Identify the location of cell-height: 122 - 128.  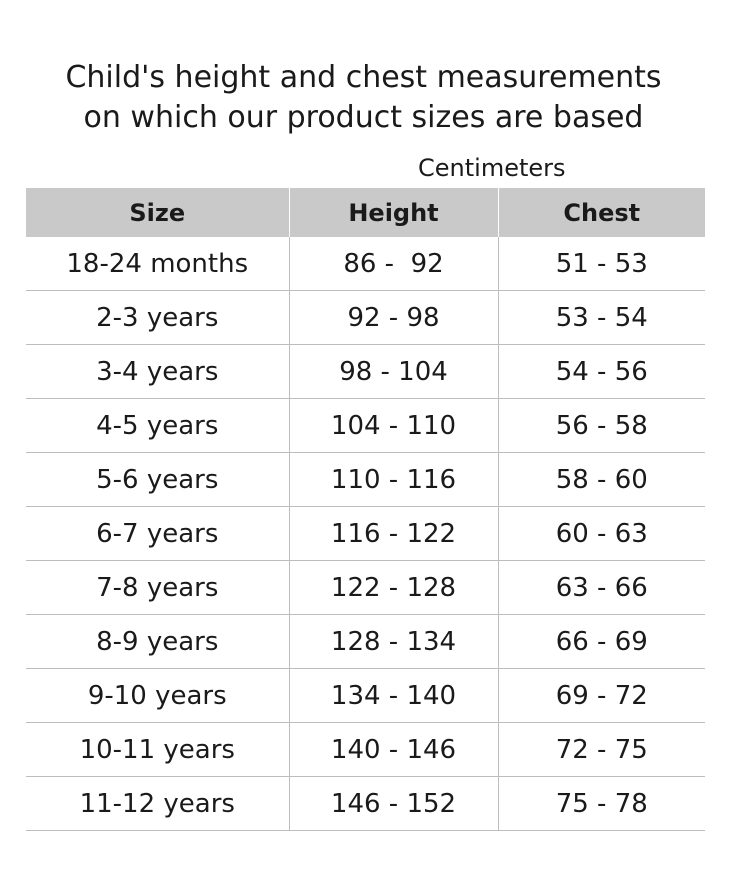
(393, 587).